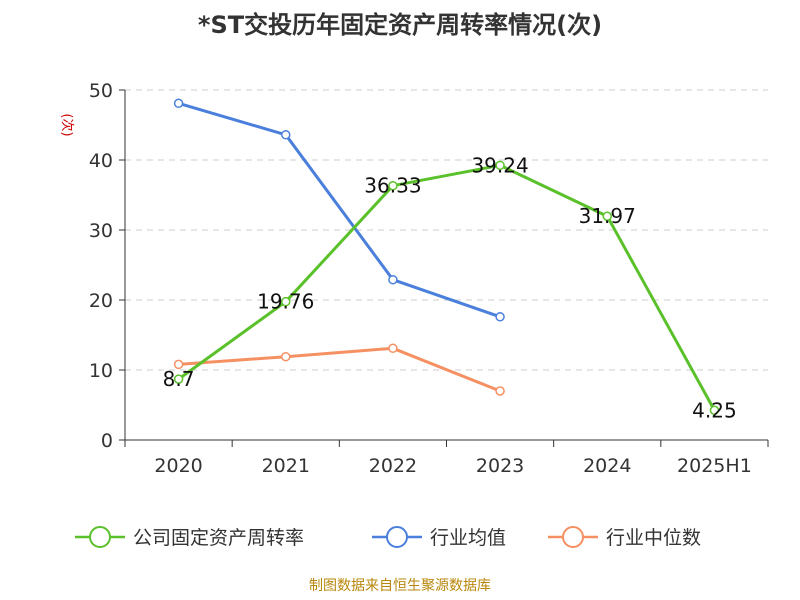 The height and width of the screenshot is (600, 800). I want to click on legend-item: 公司固定资产周转率, so click(189, 537).